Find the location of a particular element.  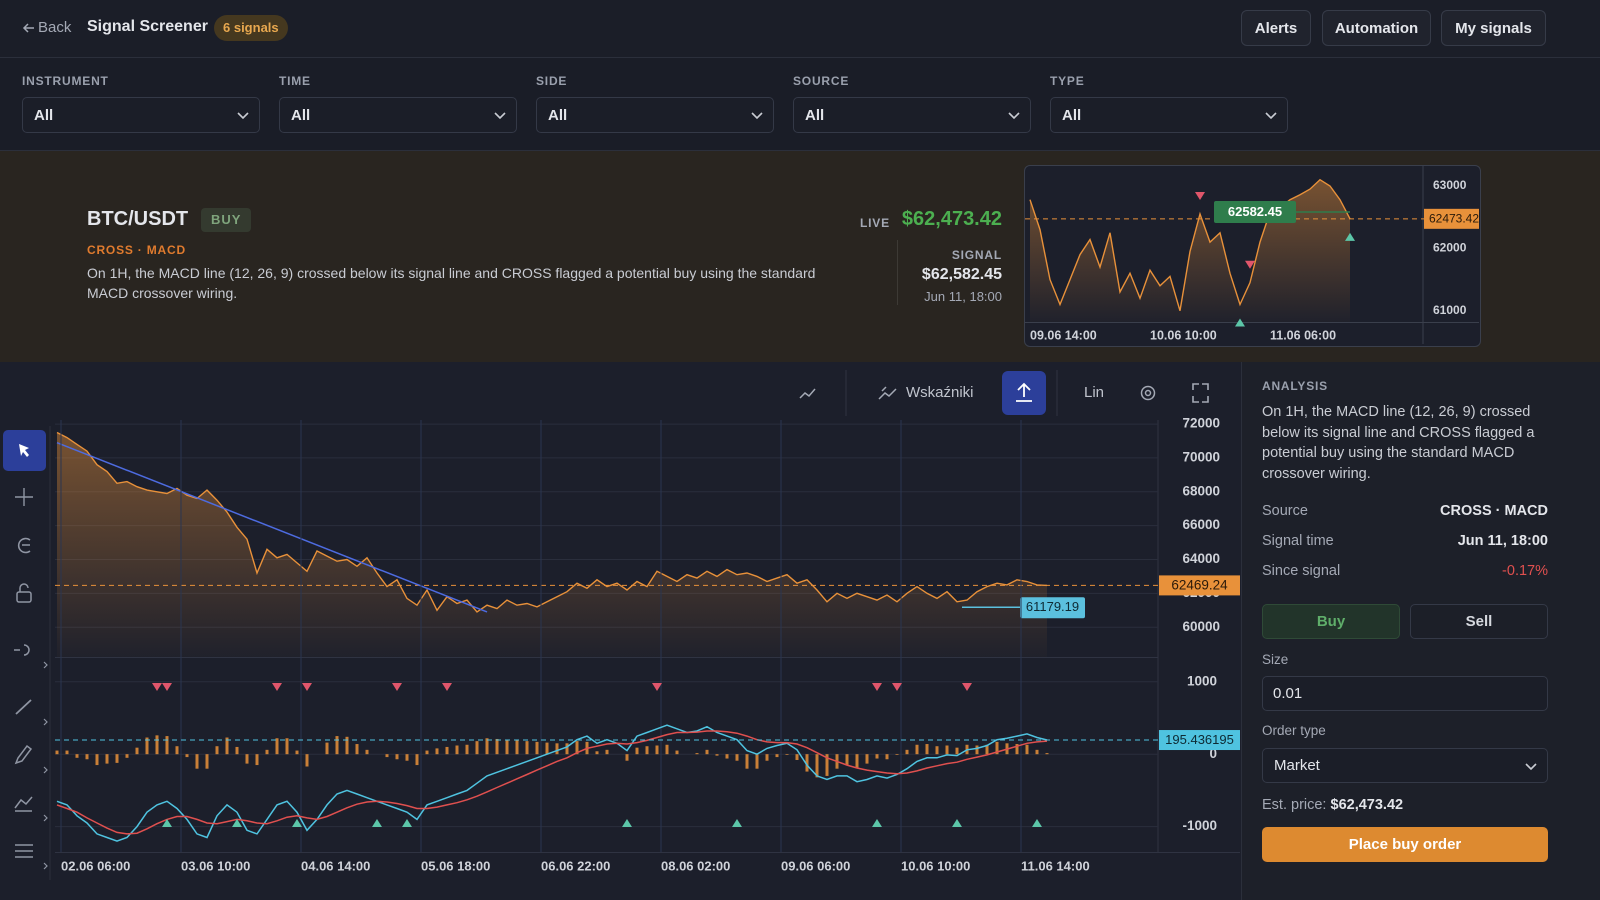

fullscreen-icon is located at coordinates (1200, 393).